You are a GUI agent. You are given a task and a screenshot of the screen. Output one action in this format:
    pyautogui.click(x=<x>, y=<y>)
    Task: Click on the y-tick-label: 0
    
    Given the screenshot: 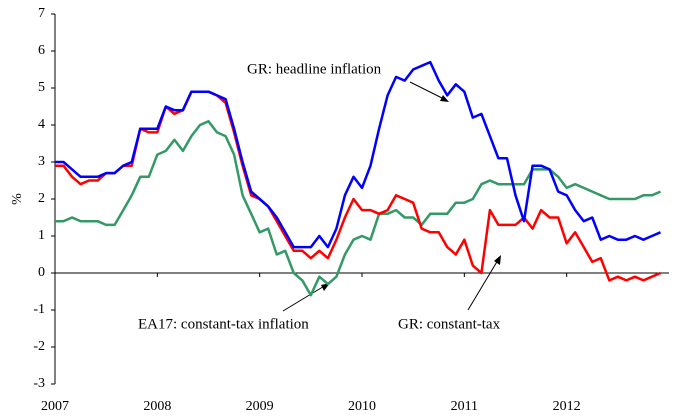 What is the action you would take?
    pyautogui.click(x=41, y=272)
    